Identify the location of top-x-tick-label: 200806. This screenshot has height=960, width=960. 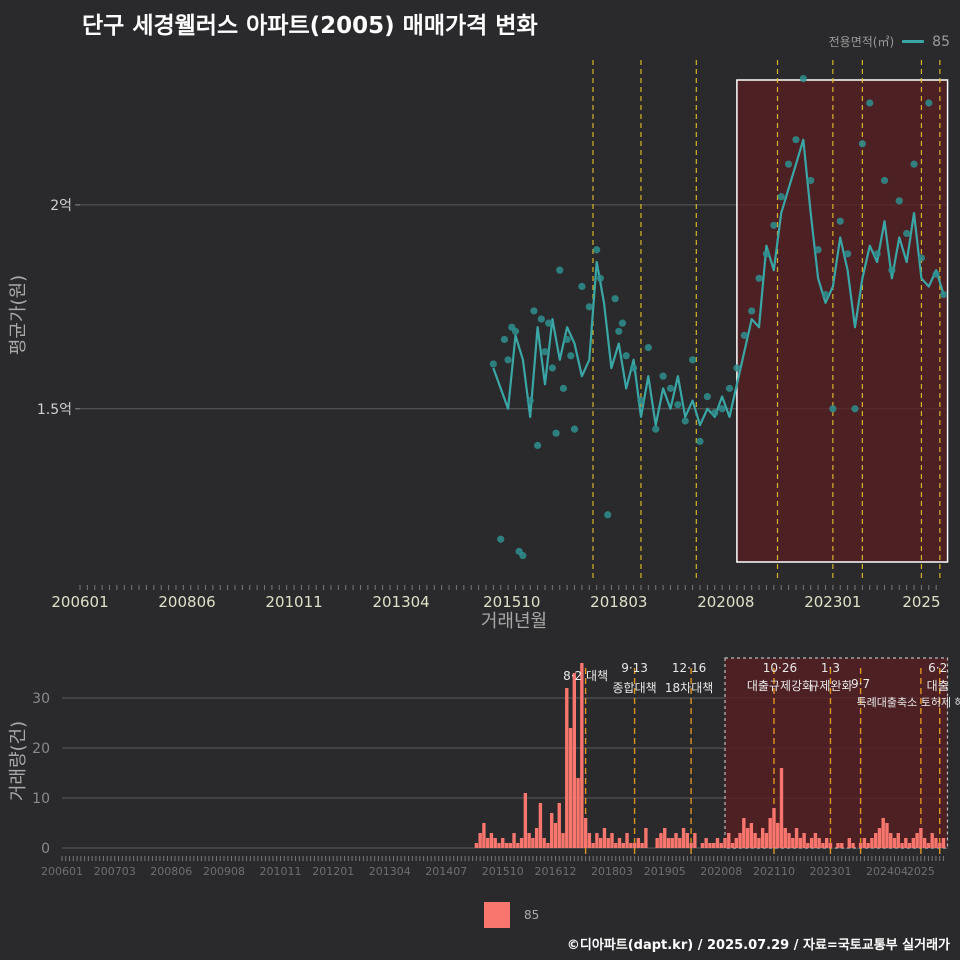
(186, 602).